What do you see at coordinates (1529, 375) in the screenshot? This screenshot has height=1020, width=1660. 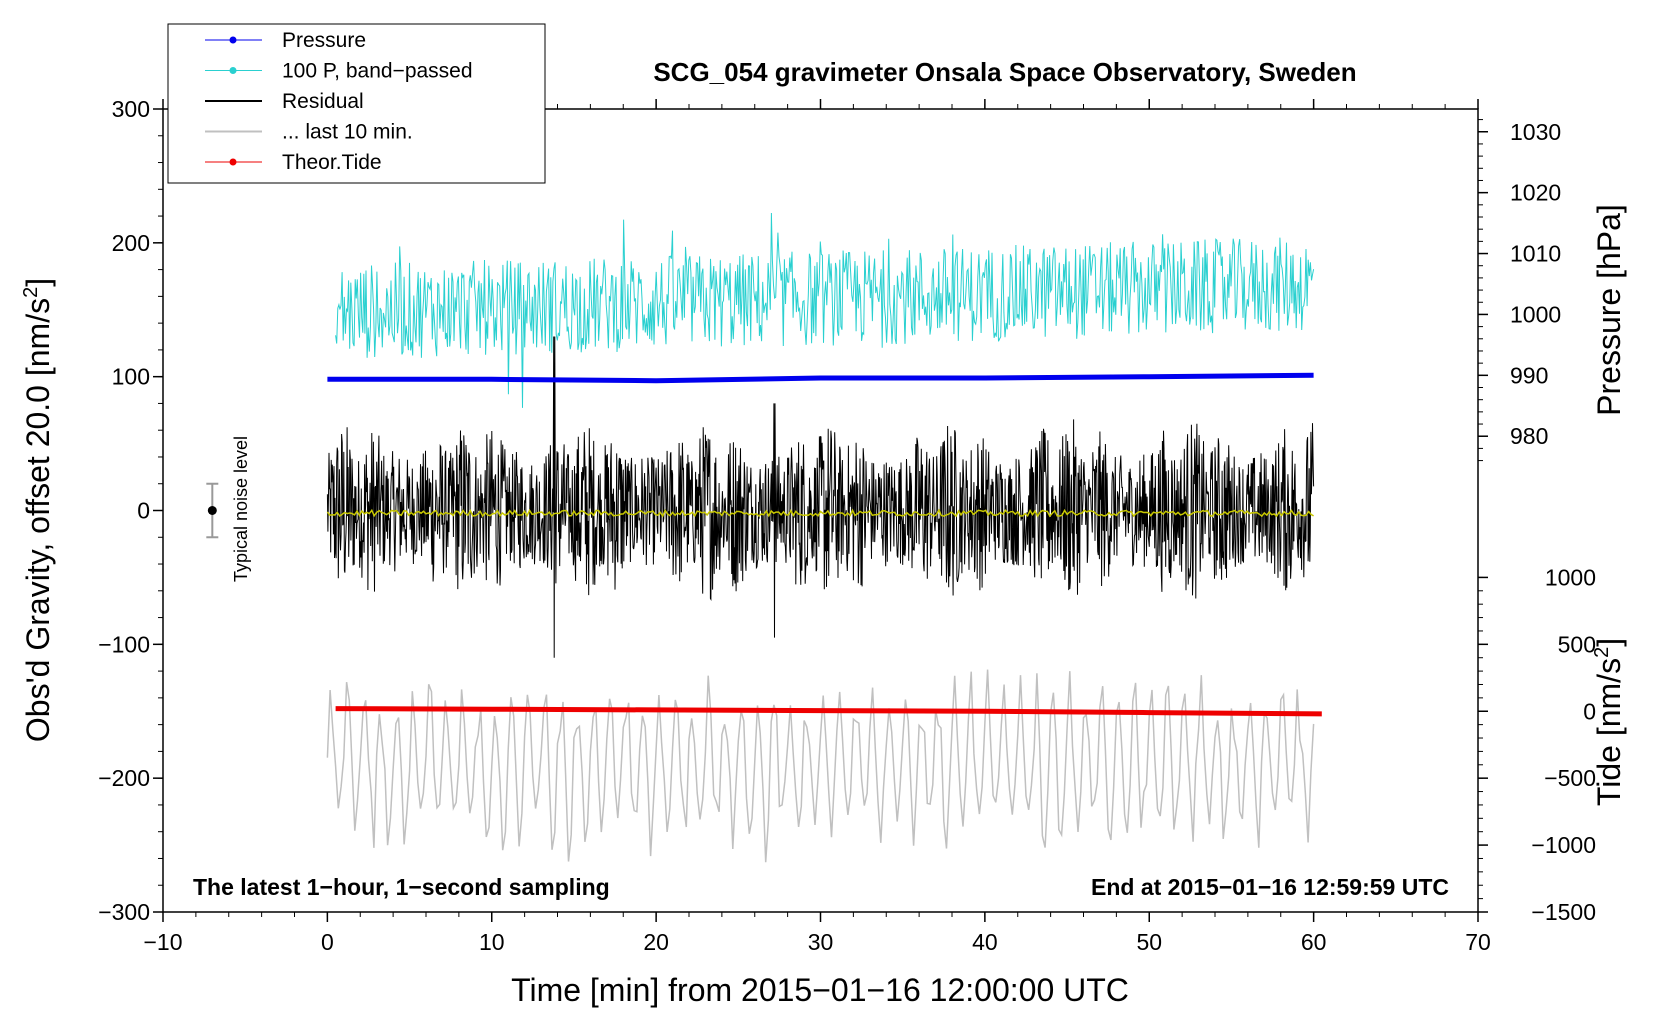 I see `pressure-tick-label-4: 990` at bounding box center [1529, 375].